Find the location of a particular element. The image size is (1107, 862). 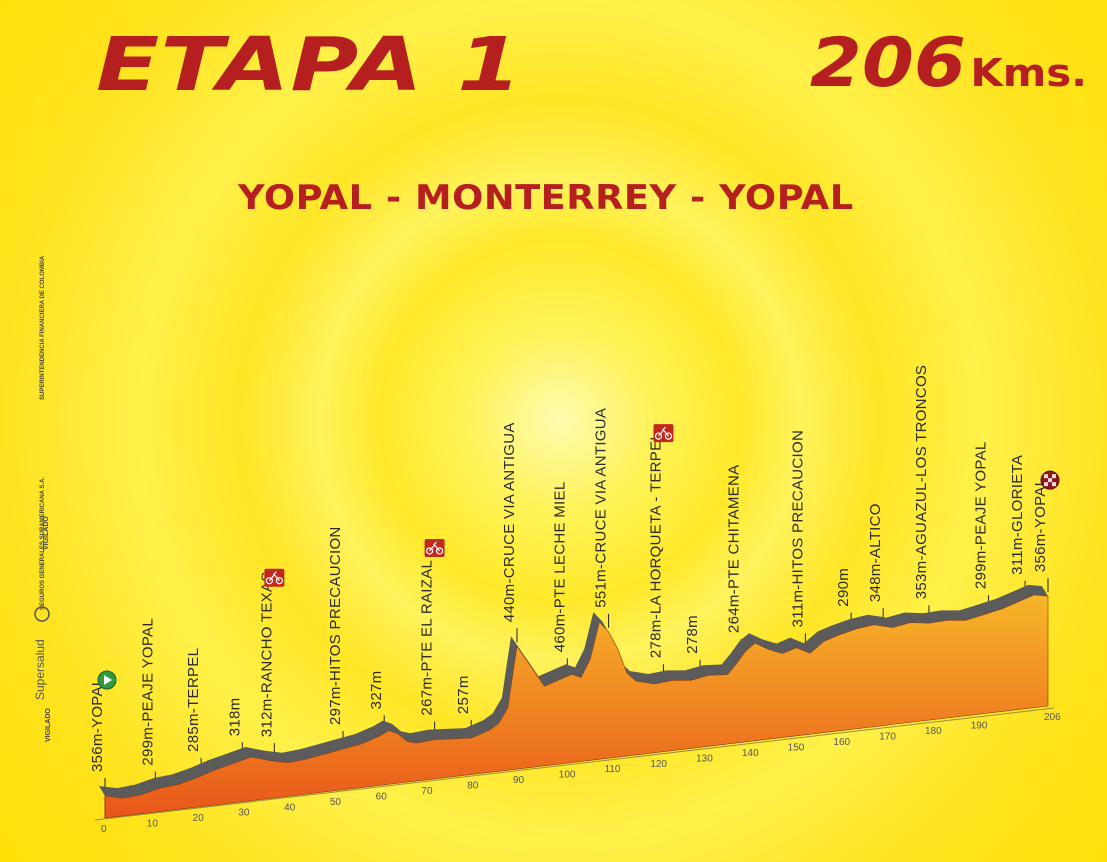

seguros-text: SEGUROS GENERALES SURAMERICANA S.A. is located at coordinates (43, 543).